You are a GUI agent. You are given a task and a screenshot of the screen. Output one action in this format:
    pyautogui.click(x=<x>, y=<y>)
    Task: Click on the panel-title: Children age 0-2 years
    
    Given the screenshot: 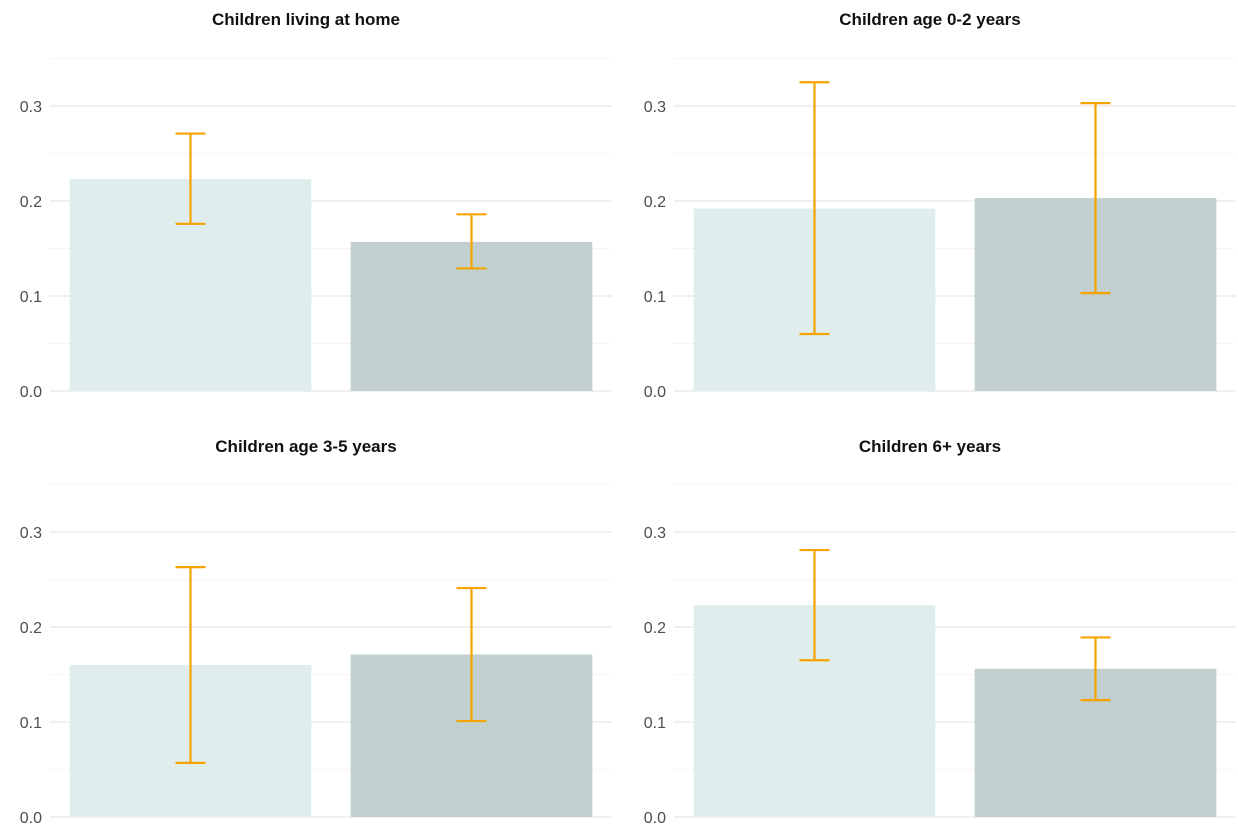 What is the action you would take?
    pyautogui.click(x=929, y=19)
    